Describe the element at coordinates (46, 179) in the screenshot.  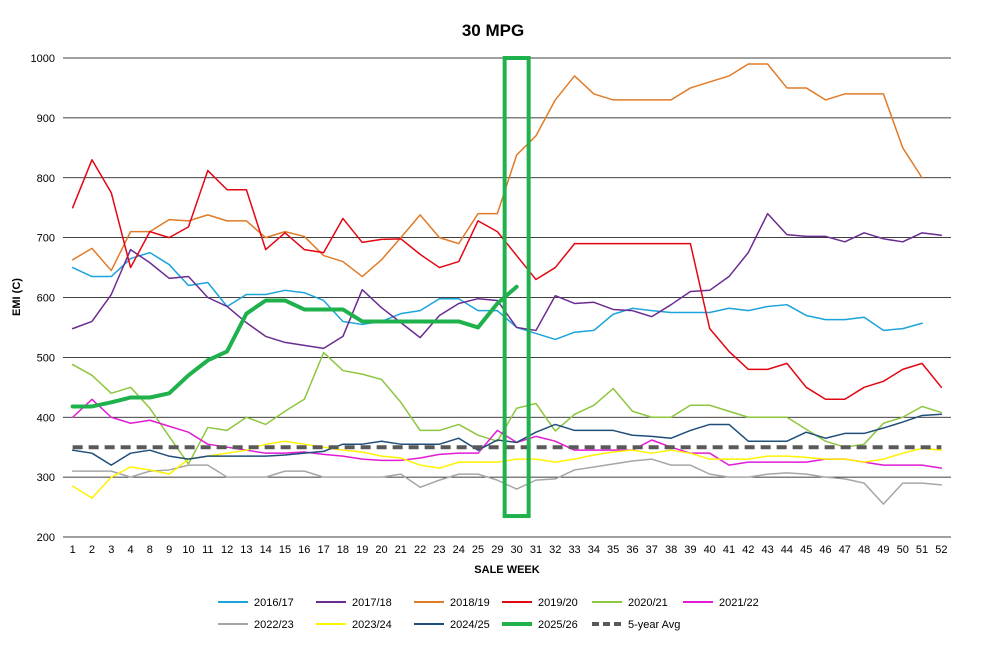
I see `y-tick-label: 800` at that location.